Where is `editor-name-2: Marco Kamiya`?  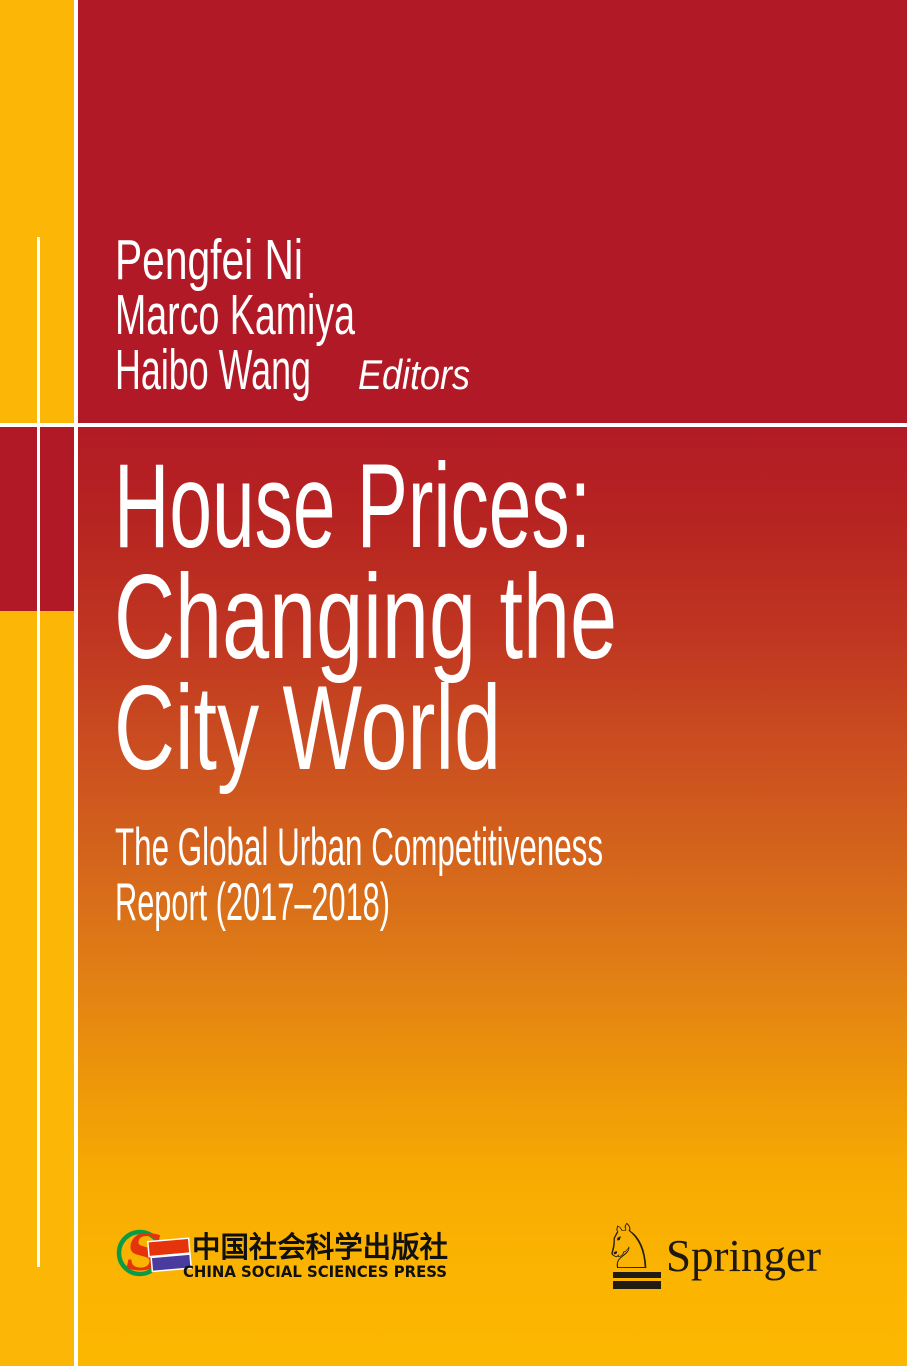
editor-name-2: Marco Kamiya is located at coordinates (235, 315).